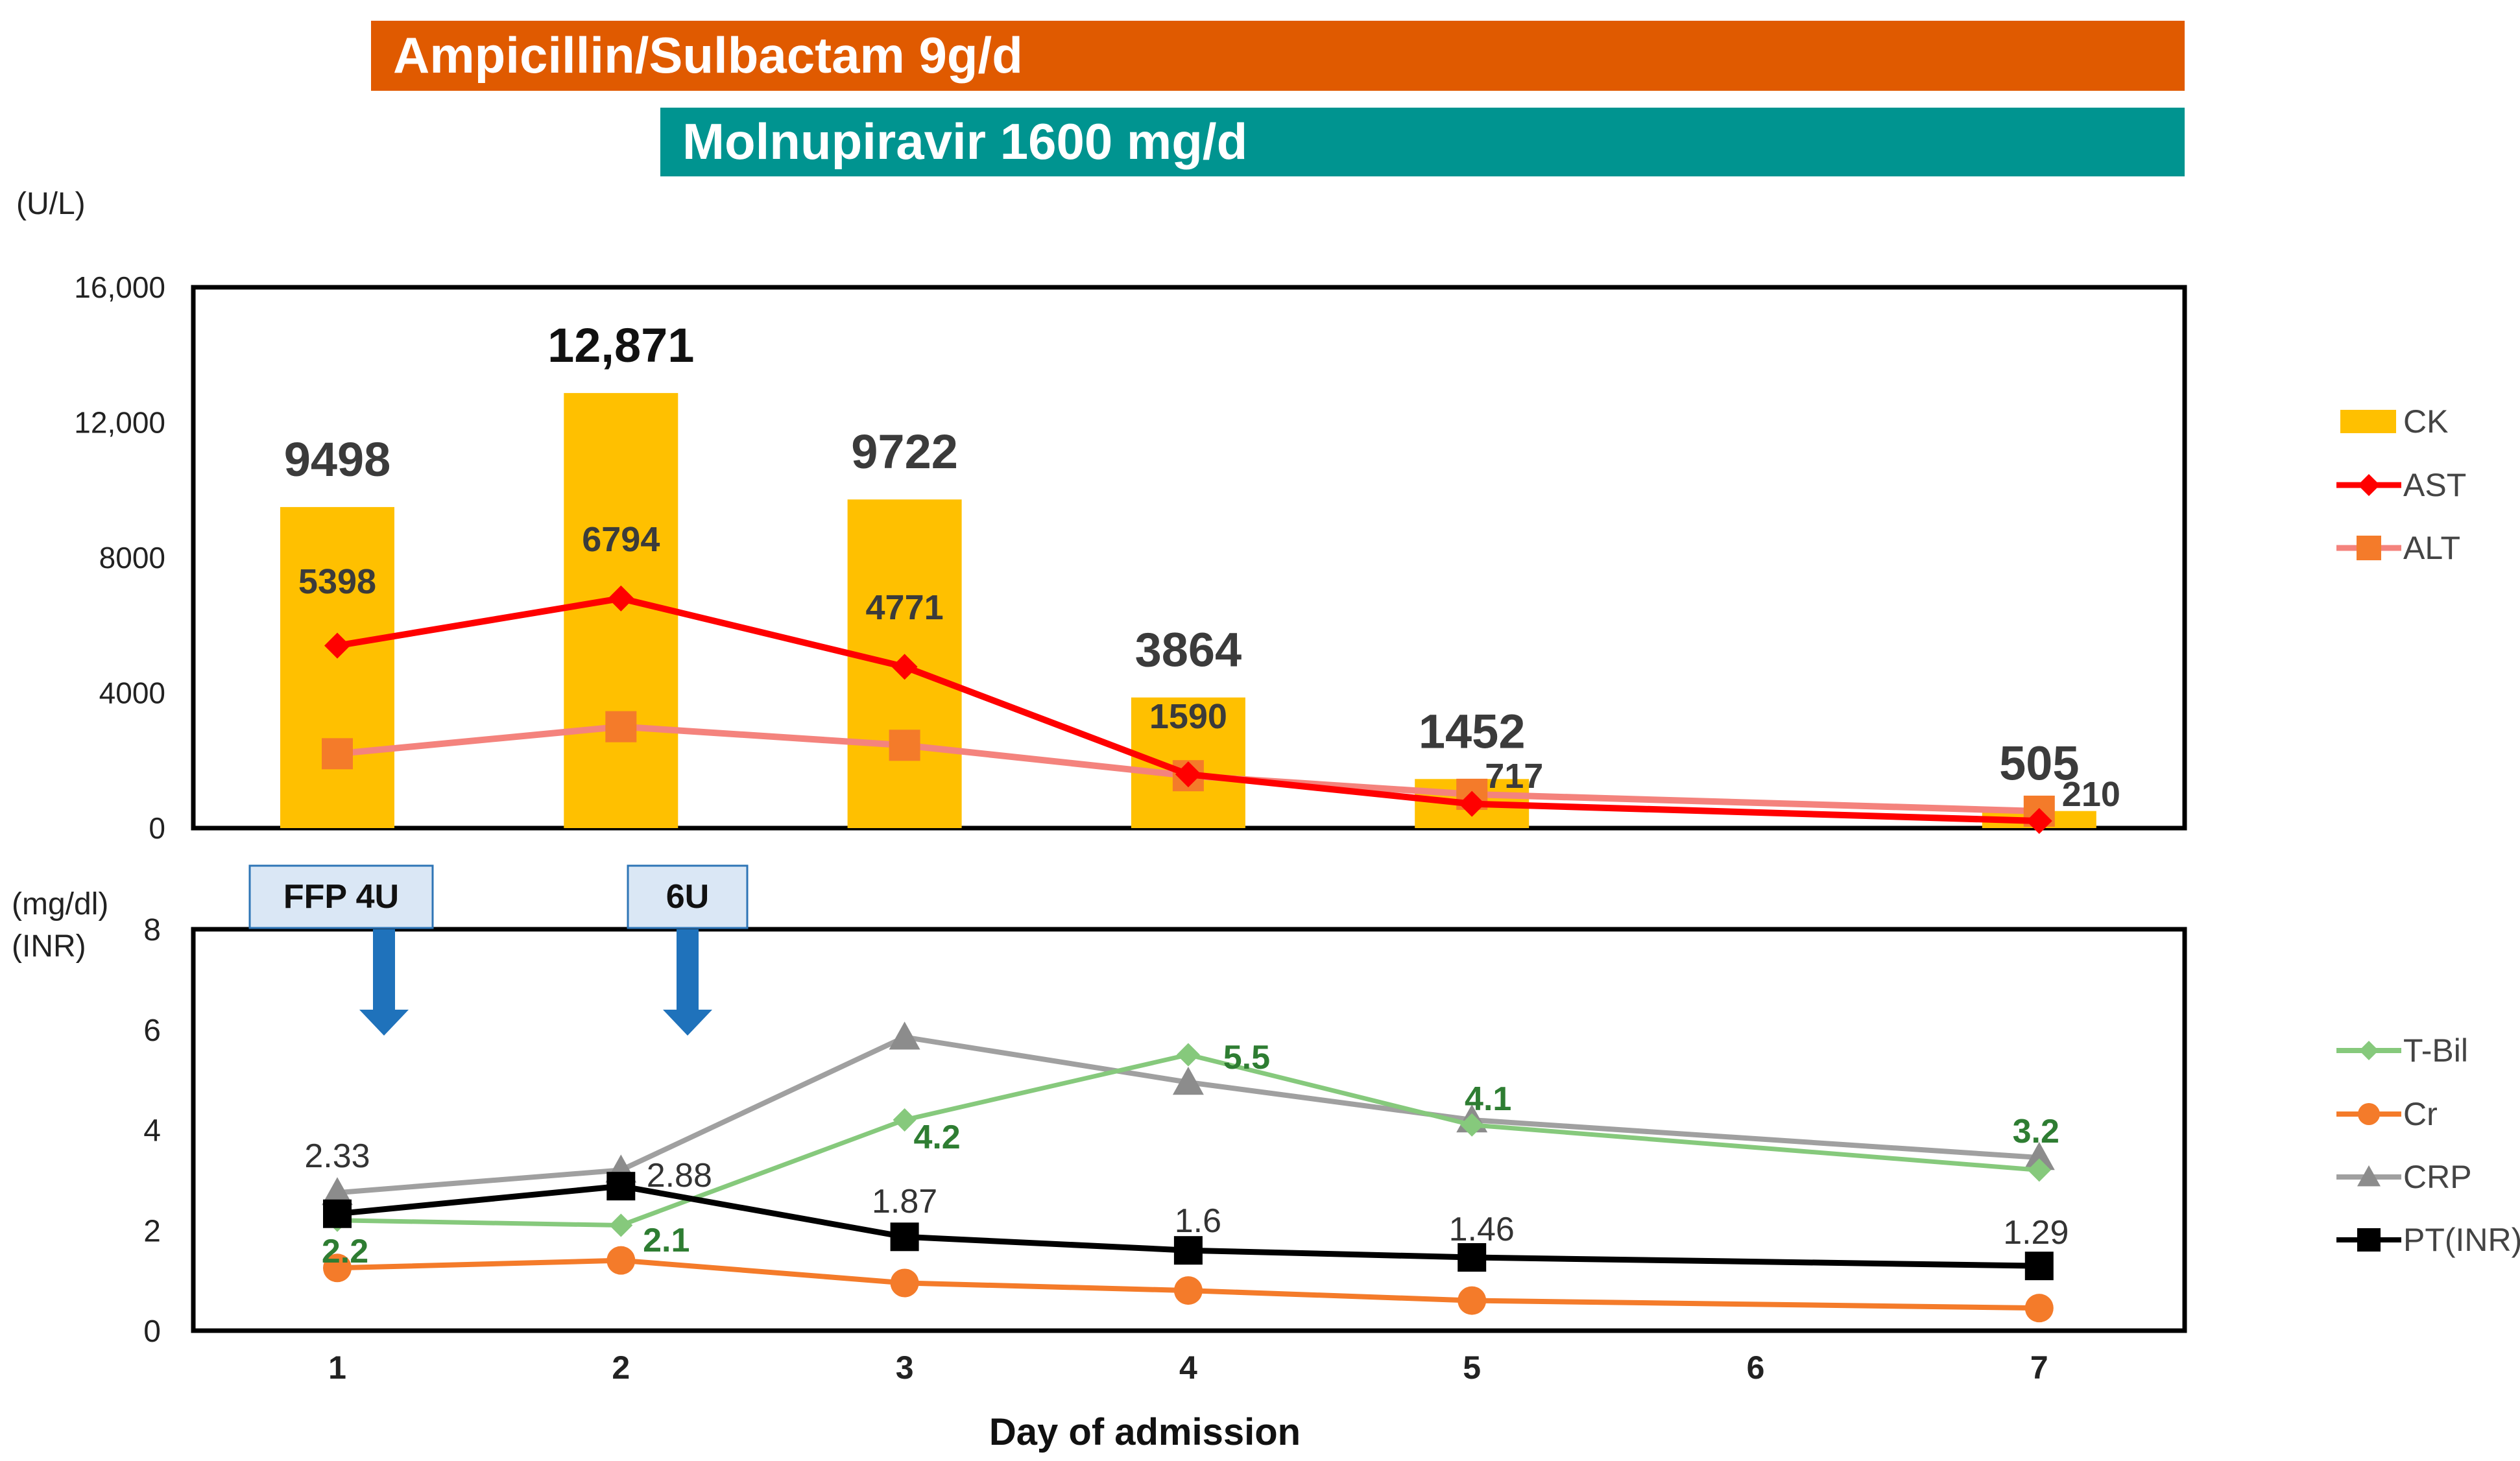  I want to click on pt-value-label: 1.87, so click(904, 1201).